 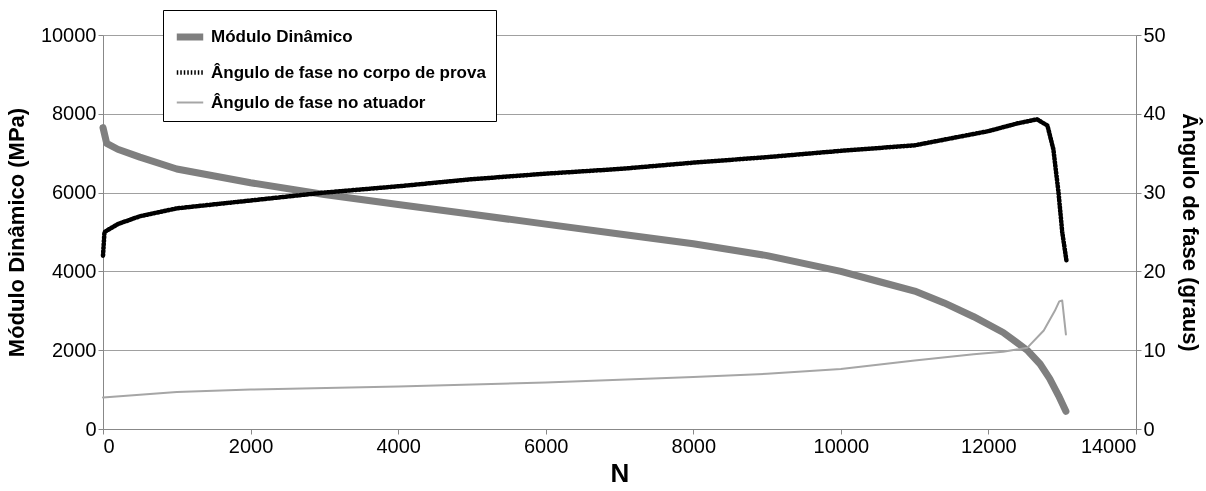 I want to click on y-tick-label: 4000, so click(x=74, y=270).